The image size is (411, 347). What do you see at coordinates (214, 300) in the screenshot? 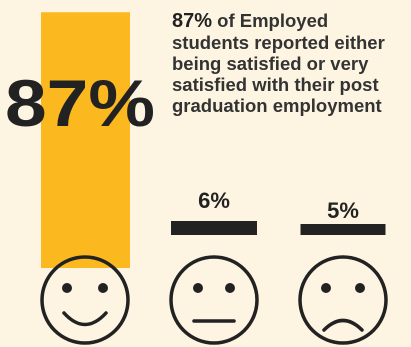
I see `neutral-face-icon` at bounding box center [214, 300].